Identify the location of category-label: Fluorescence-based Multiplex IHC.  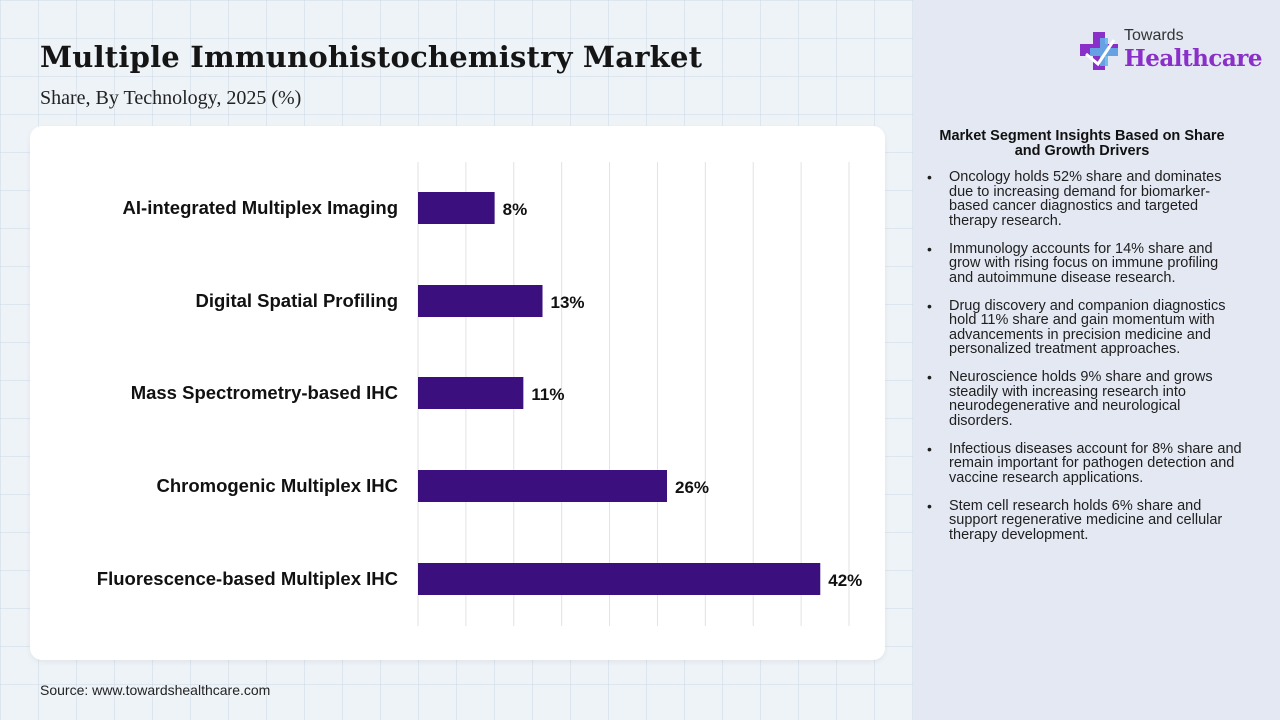
(247, 578).